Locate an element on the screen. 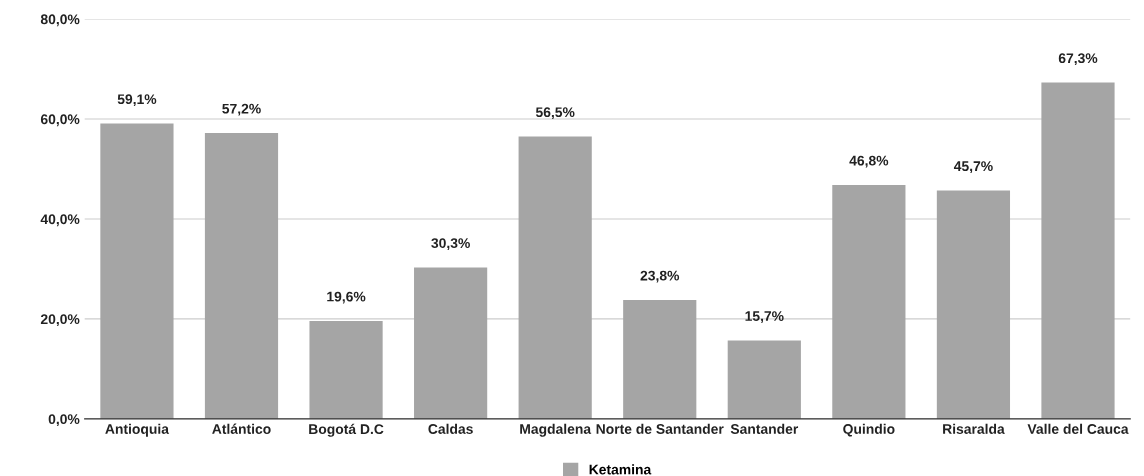 The image size is (1144, 476). data-label: 56,5% is located at coordinates (555, 113).